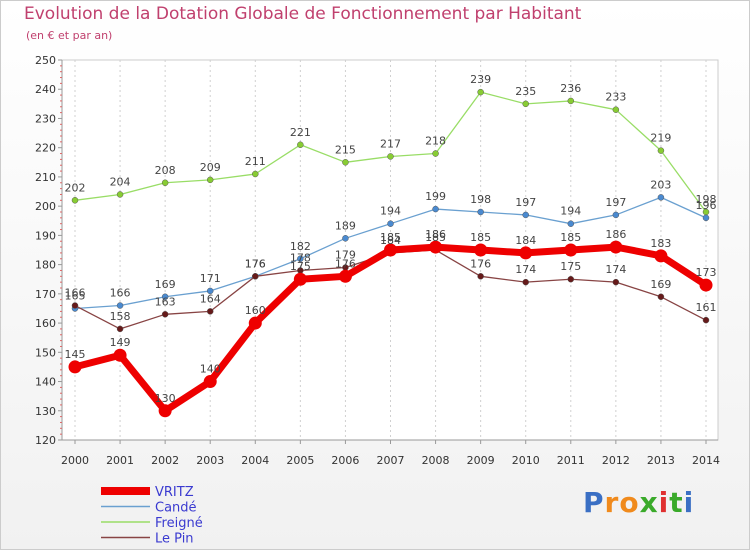  I want to click on data-label: 198, so click(706, 199).